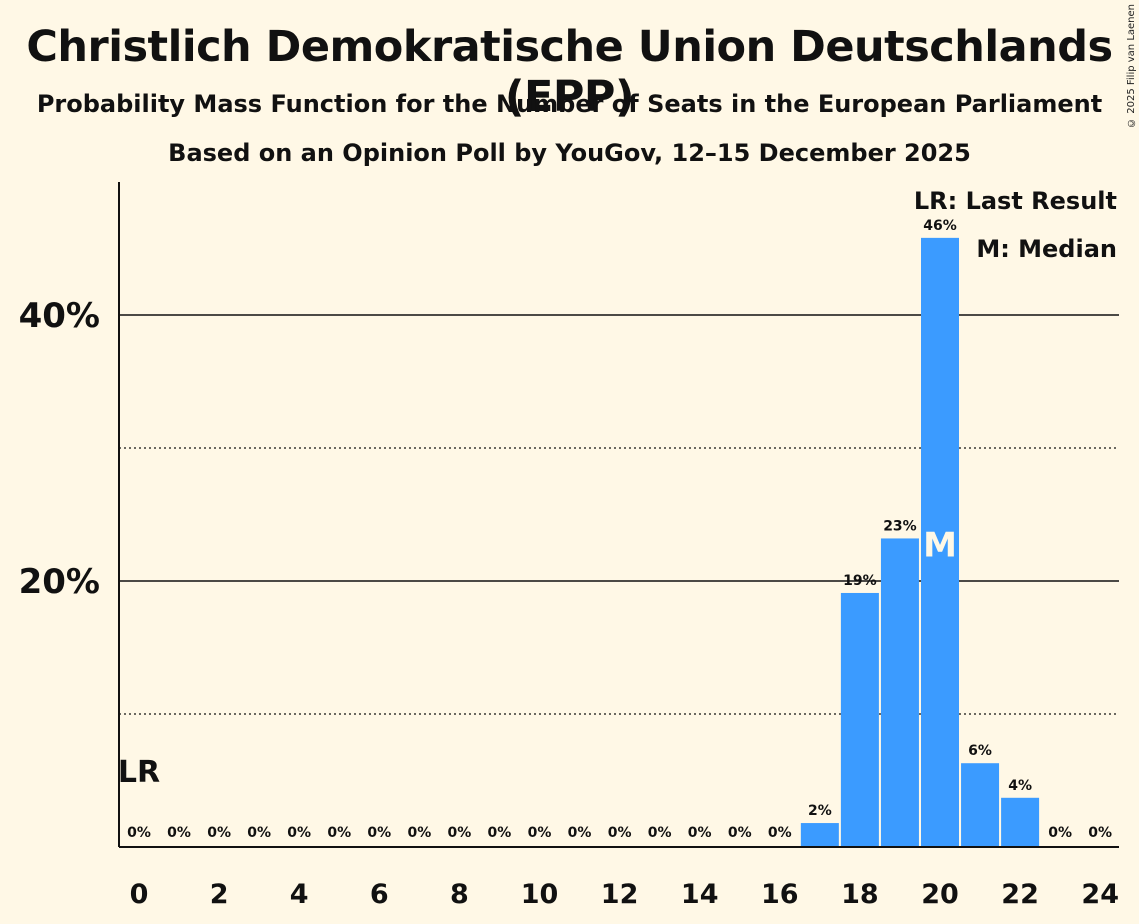 This screenshot has width=1139, height=924. What do you see at coordinates (459, 894) in the screenshot?
I see `x-tick-label: 8` at bounding box center [459, 894].